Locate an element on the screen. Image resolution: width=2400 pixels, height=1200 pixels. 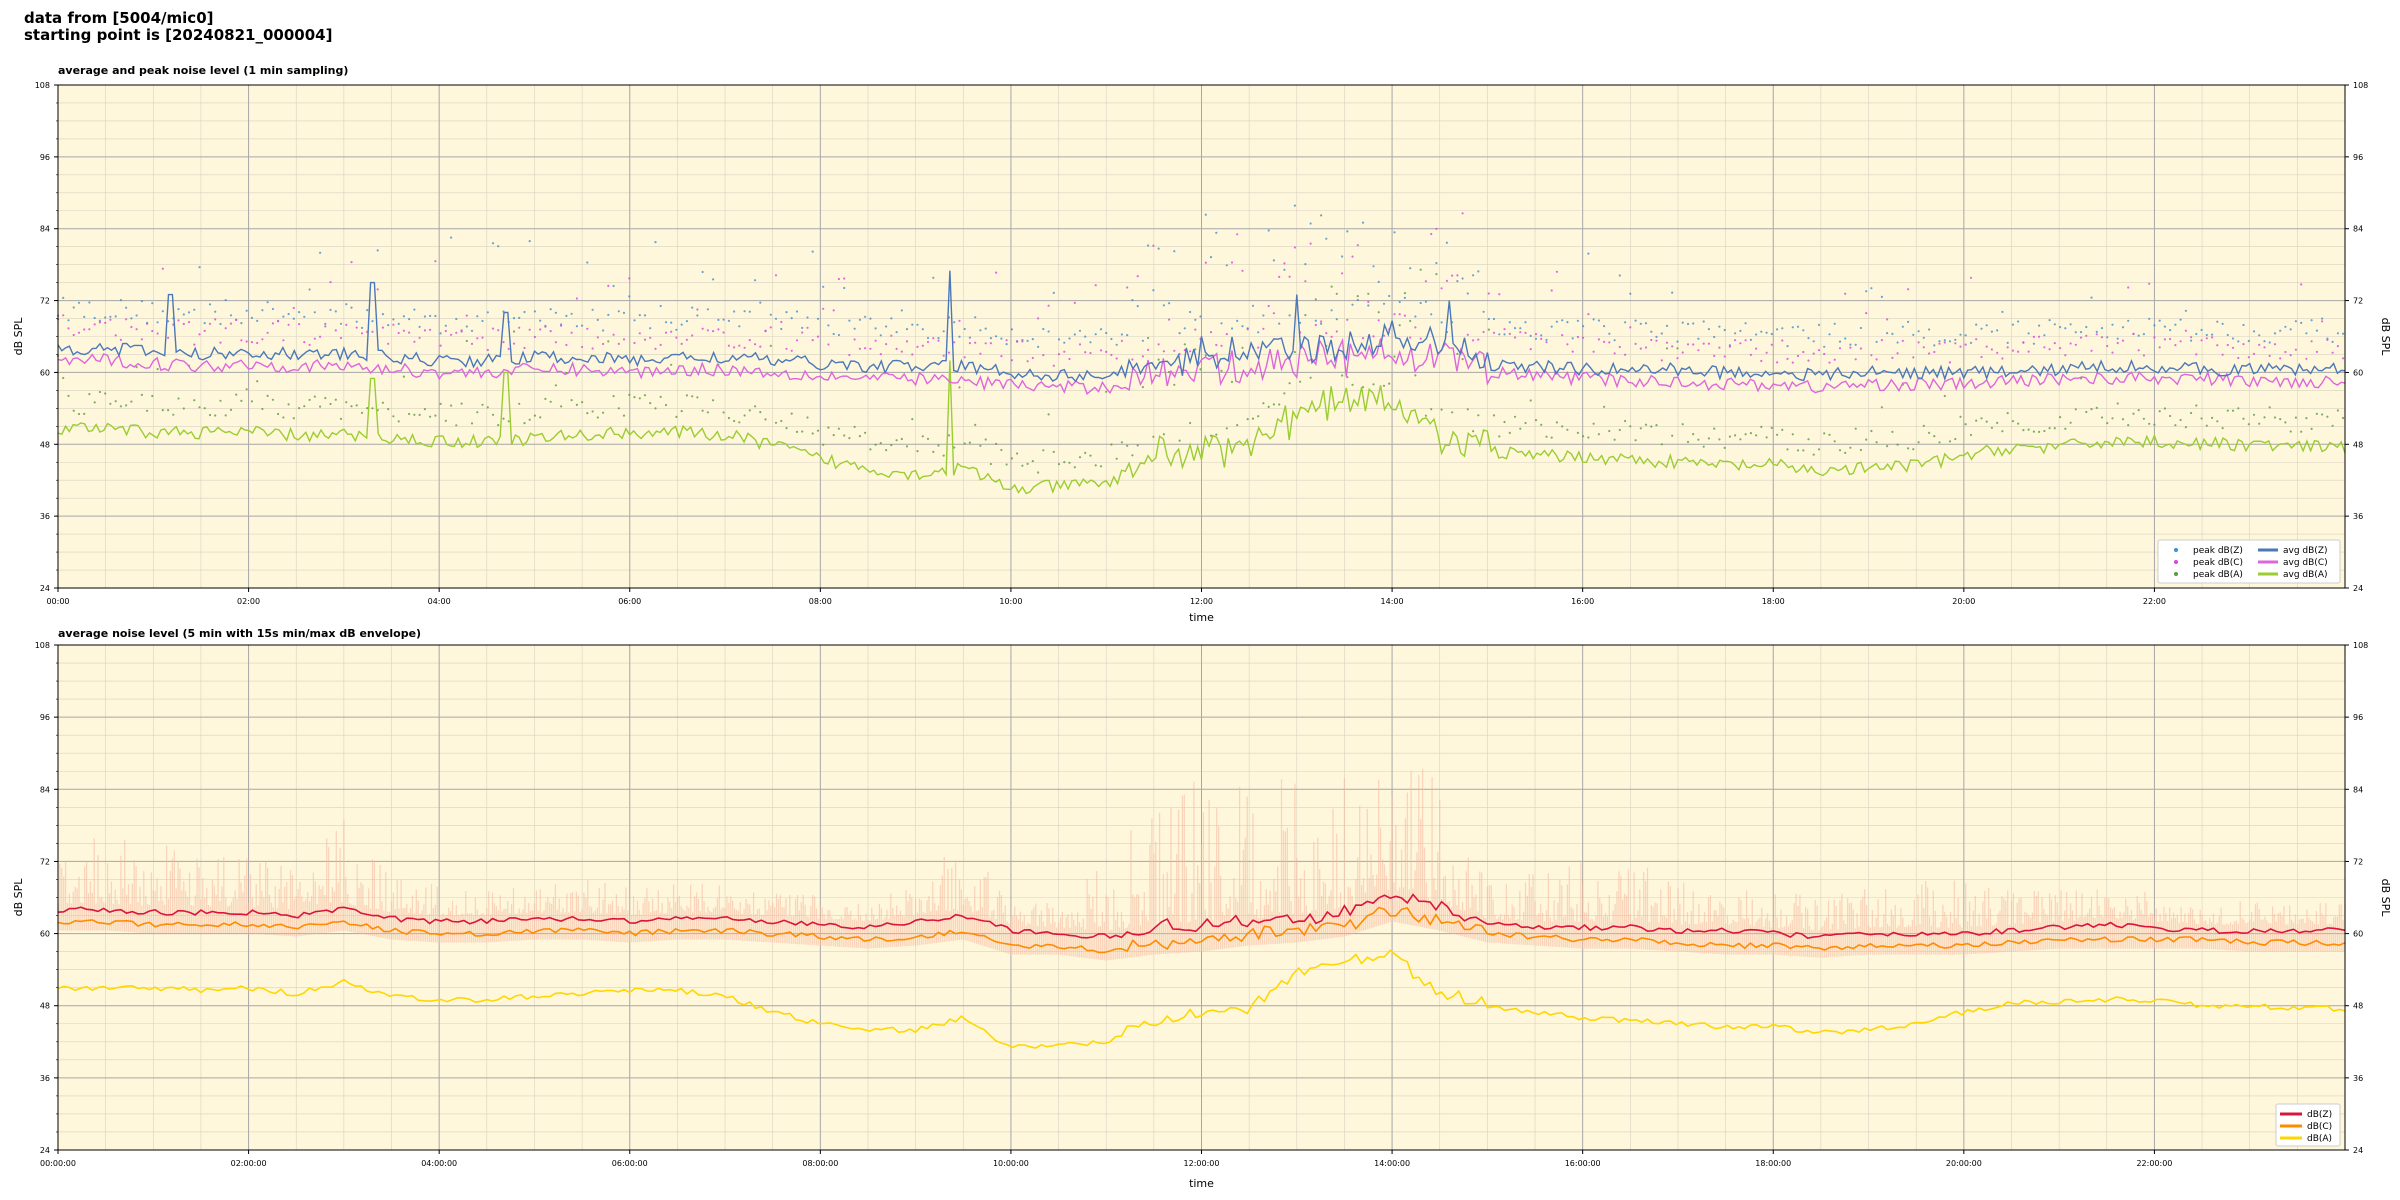
y-axis-label-right: dB SPL is located at coordinates (2385, 898).